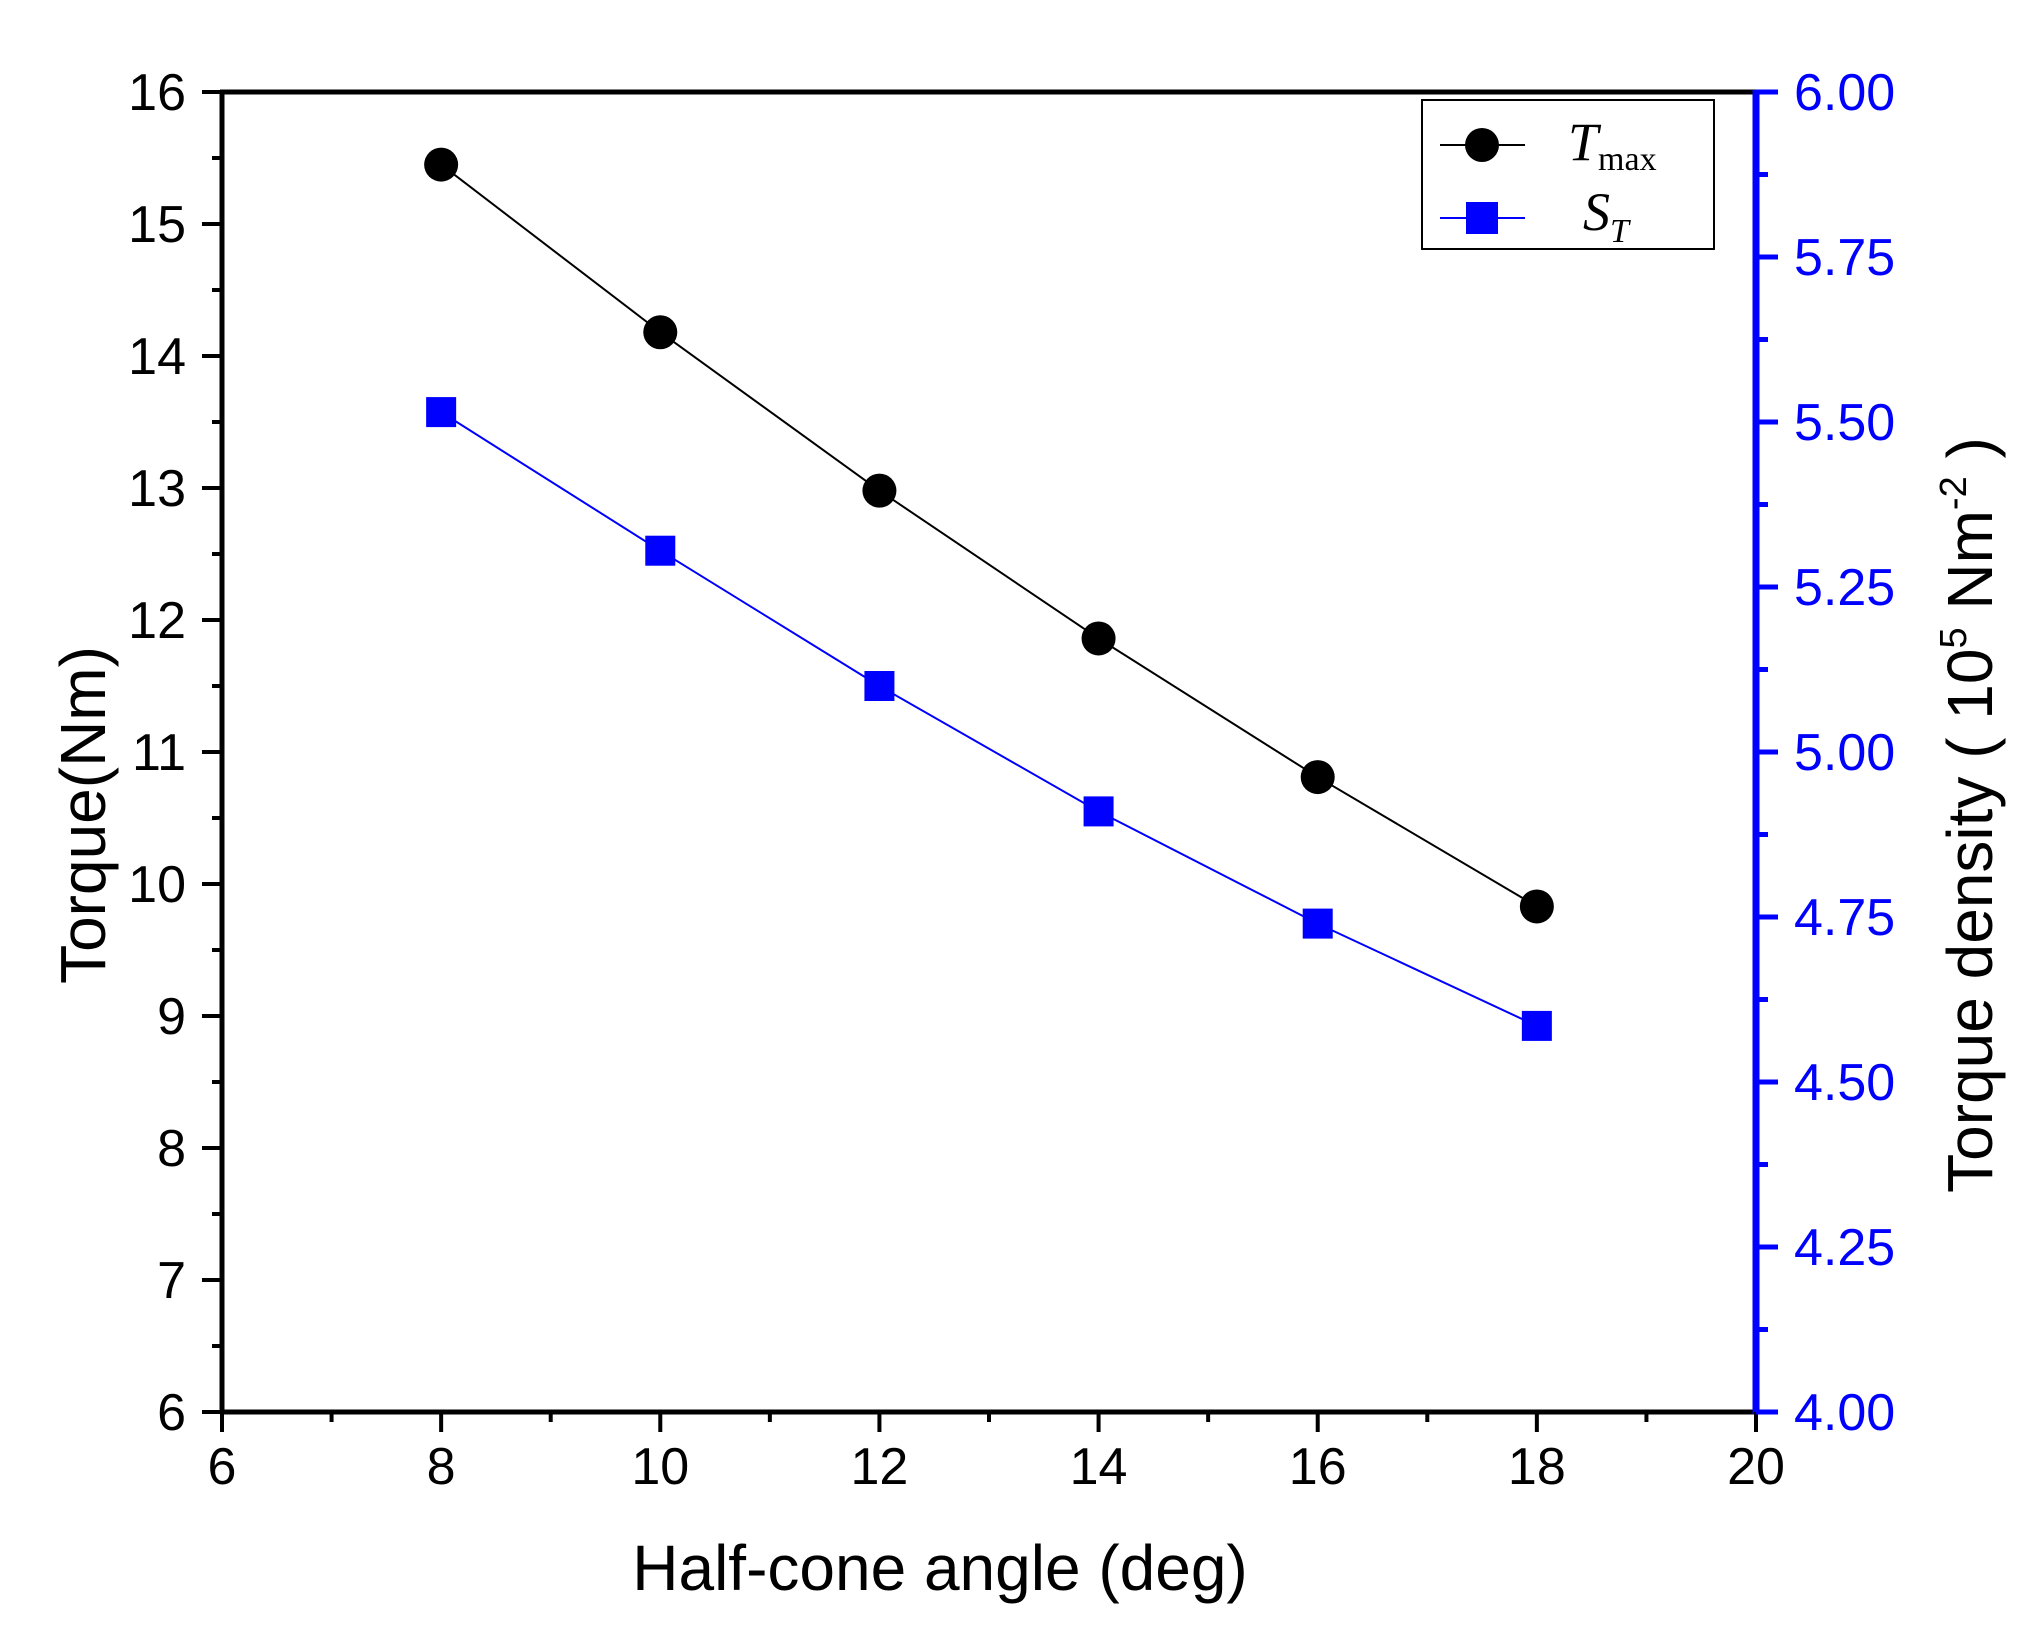 The width and height of the screenshot is (2031, 1638). I want to click on legend-box, so click(1568, 174).